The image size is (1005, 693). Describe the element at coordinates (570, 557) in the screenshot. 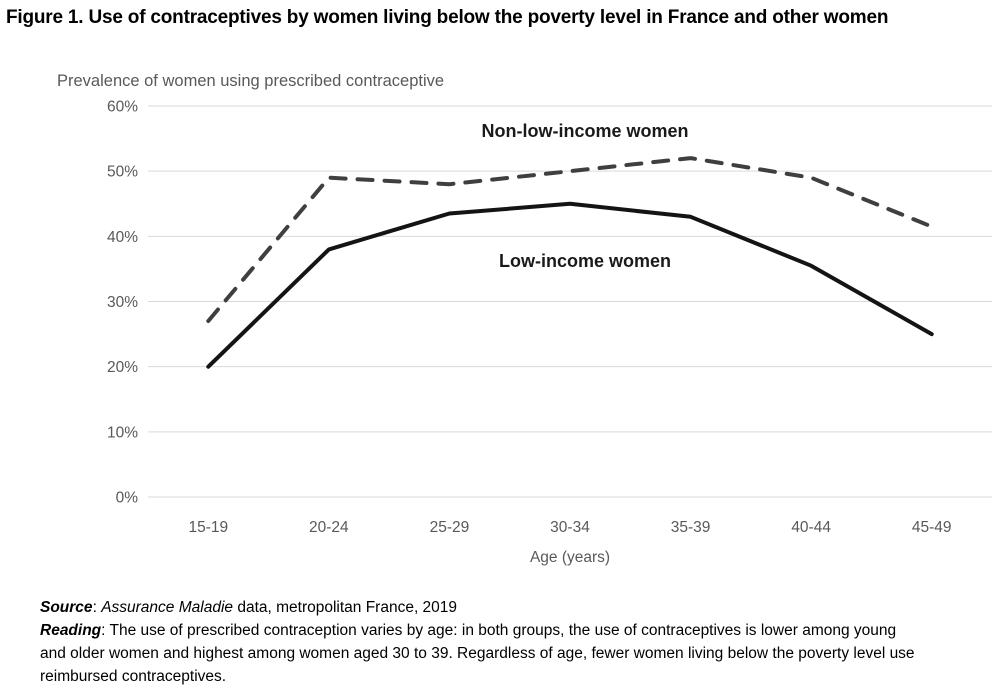

I see `x-axis-title: Age (years)` at that location.